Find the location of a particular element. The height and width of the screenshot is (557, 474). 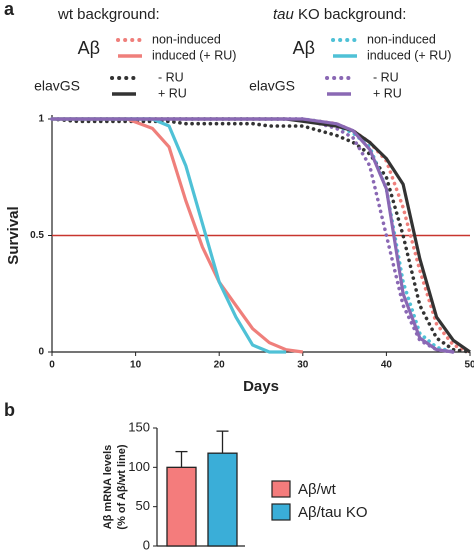

y-axis-label: Aβ mRNA levels is located at coordinates (108, 487).